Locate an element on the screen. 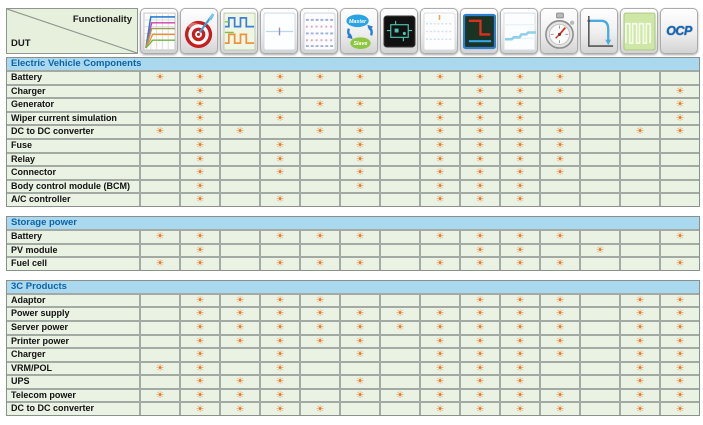  ocp-icon: OCP is located at coordinates (679, 31).